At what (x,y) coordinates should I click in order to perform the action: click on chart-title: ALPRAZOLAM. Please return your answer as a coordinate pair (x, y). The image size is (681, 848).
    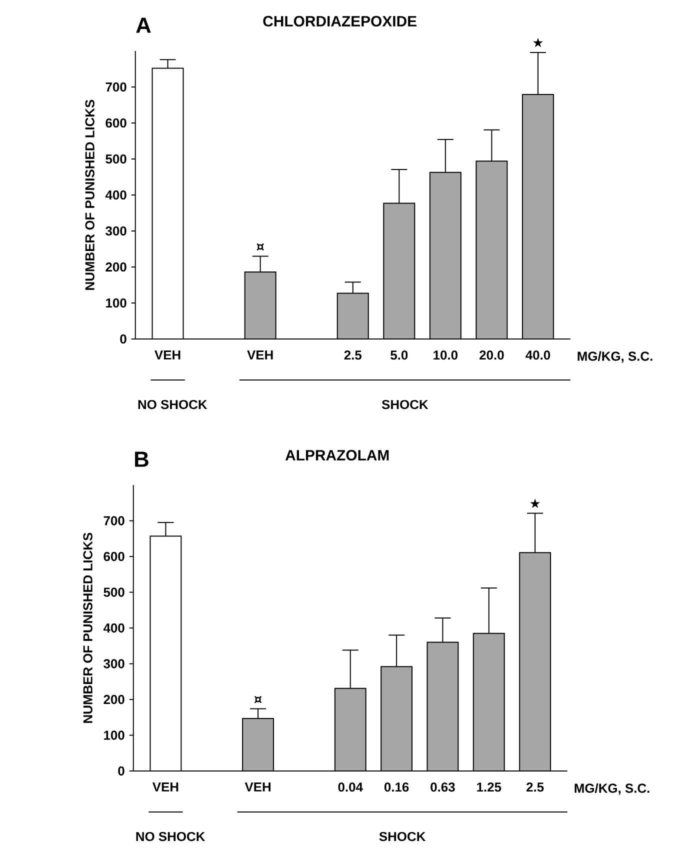
    Looking at the image, I should click on (336, 455).